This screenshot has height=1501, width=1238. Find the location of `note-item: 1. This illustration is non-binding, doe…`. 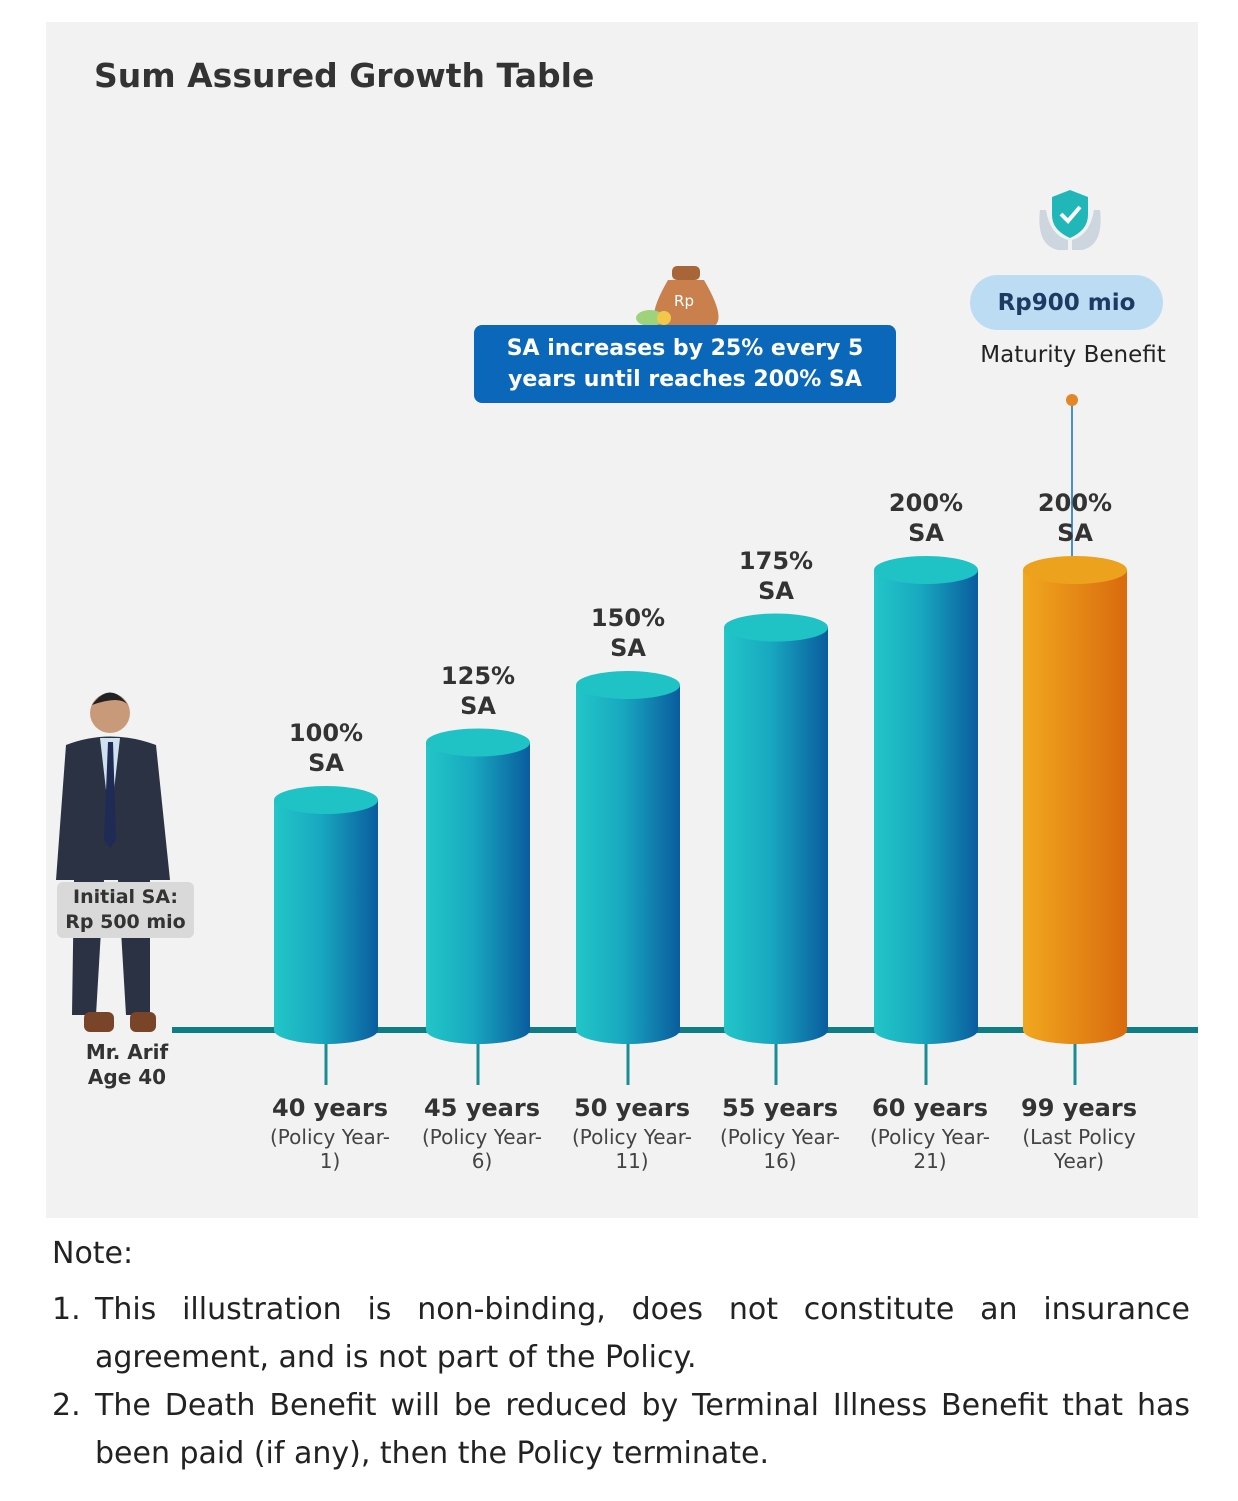

note-item: 1. This illustration is non-binding, doe… is located at coordinates (621, 1334).